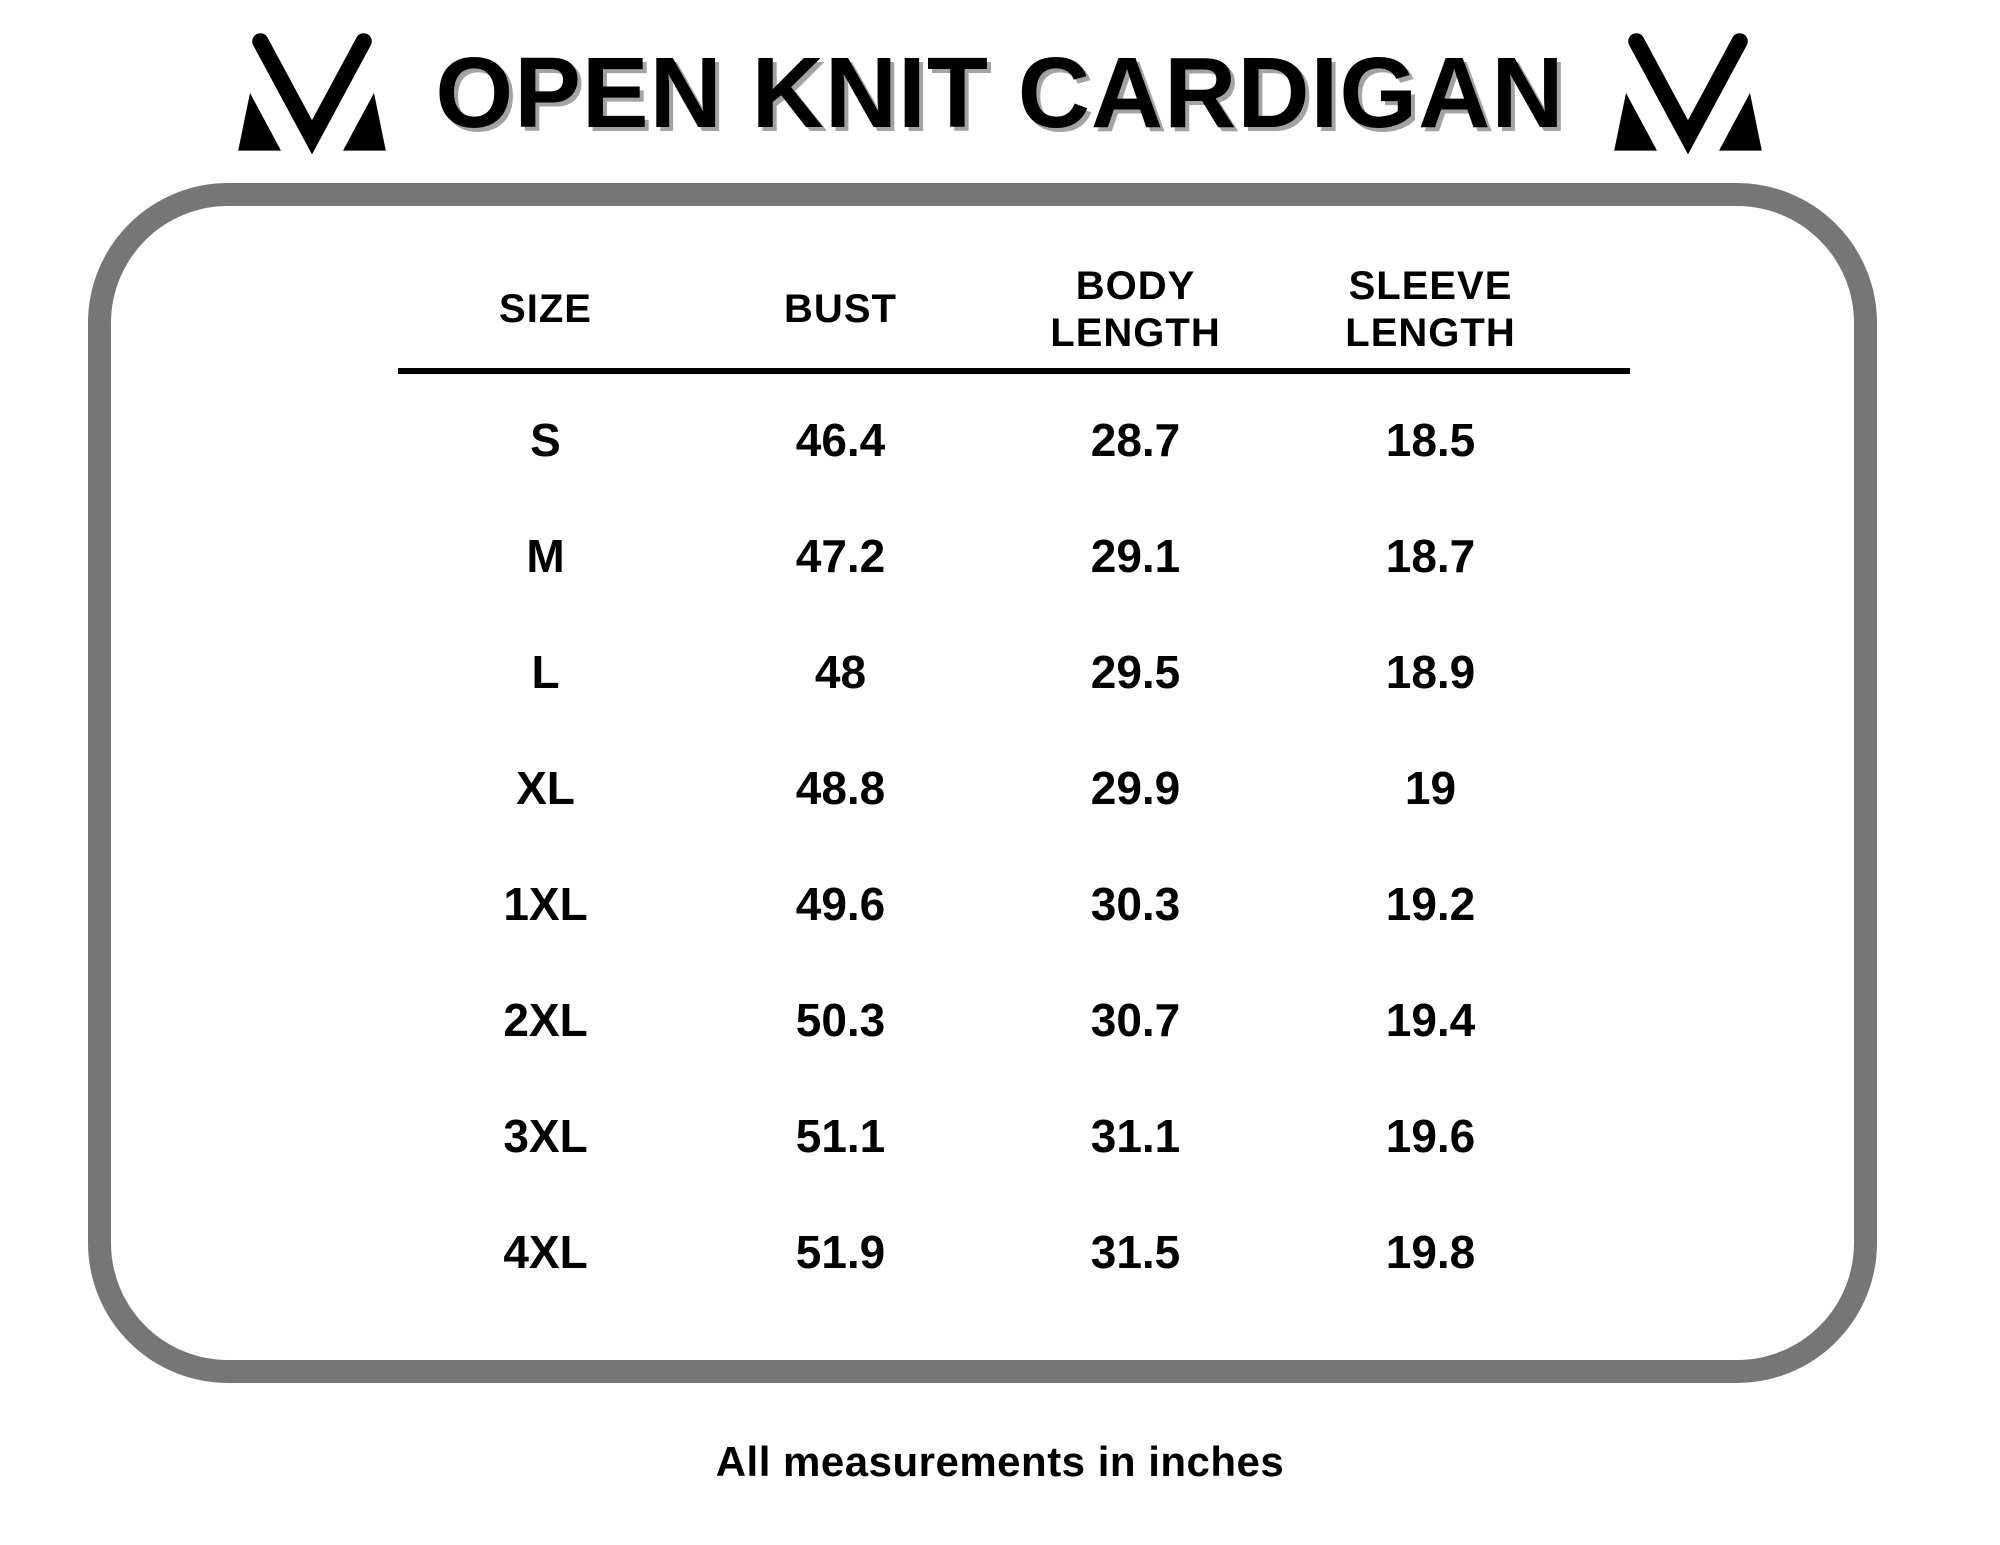 The image size is (2000, 1545). Describe the element at coordinates (1430, 1136) in the screenshot. I see `sleeve-length-cell: 19.6` at that location.